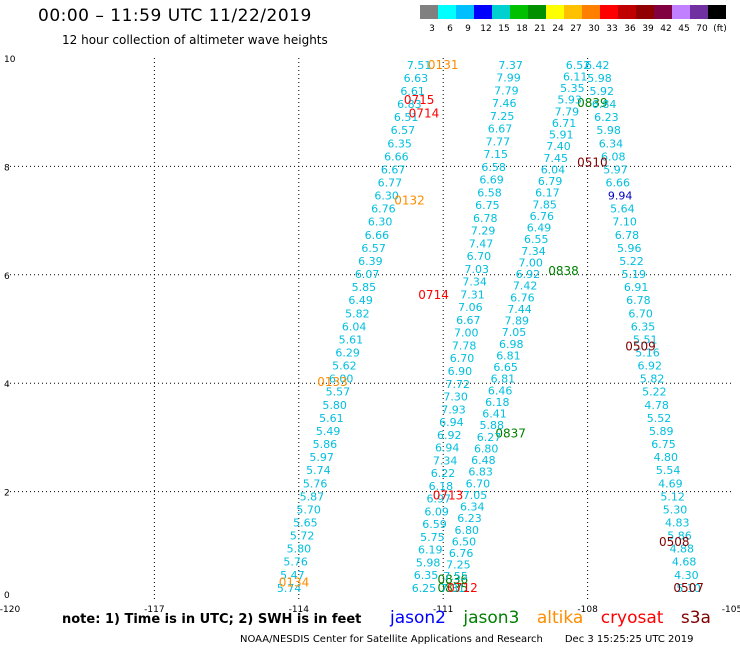  I want to click on wave-height-value: 5.82, so click(357, 313).